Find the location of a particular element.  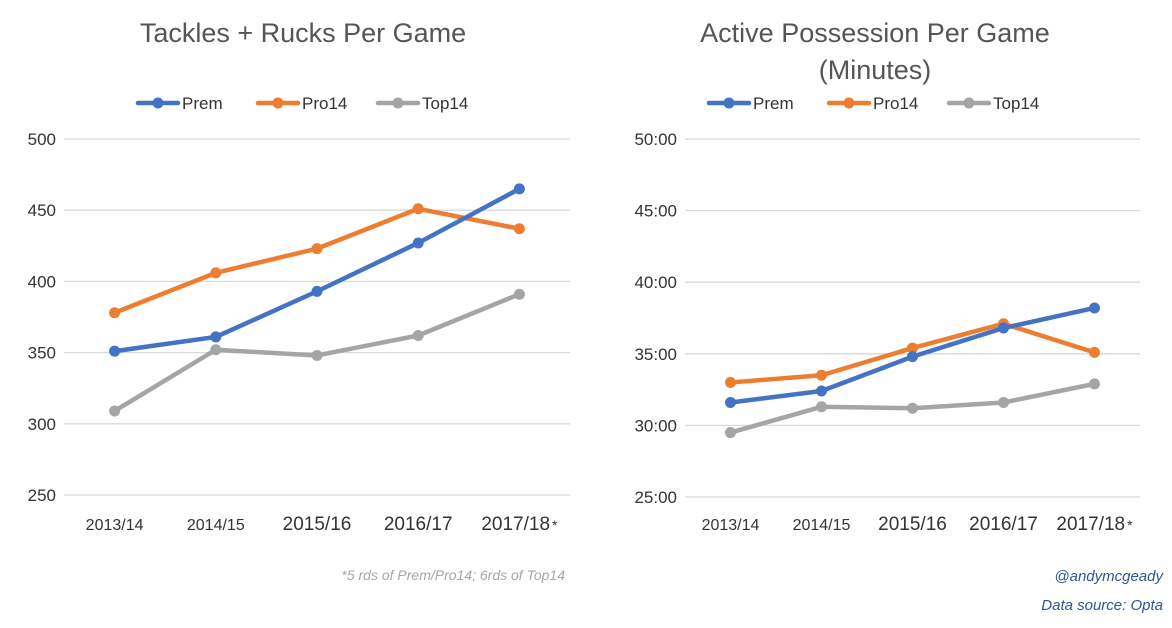

chart-title: Active Possession Per Game (Minutes) is located at coordinates (875, 51).